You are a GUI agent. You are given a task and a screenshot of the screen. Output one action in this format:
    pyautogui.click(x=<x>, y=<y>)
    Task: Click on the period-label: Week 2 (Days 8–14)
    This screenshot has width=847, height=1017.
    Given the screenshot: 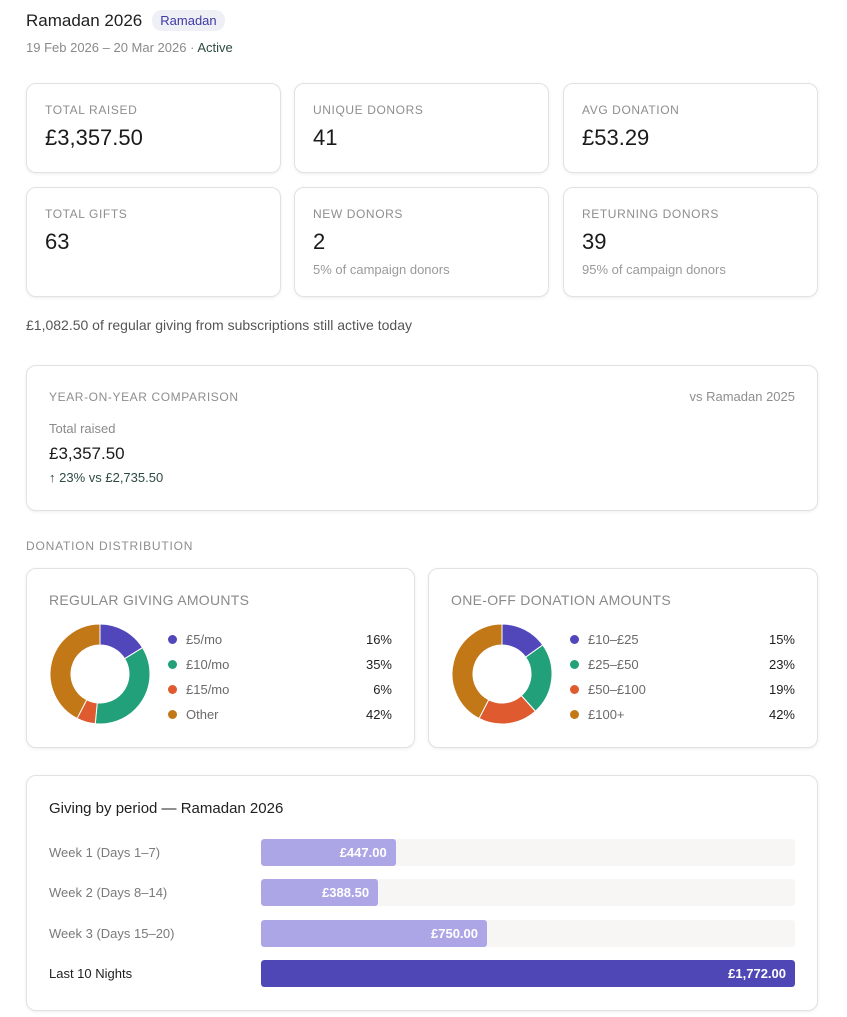 What is the action you would take?
    pyautogui.click(x=108, y=892)
    